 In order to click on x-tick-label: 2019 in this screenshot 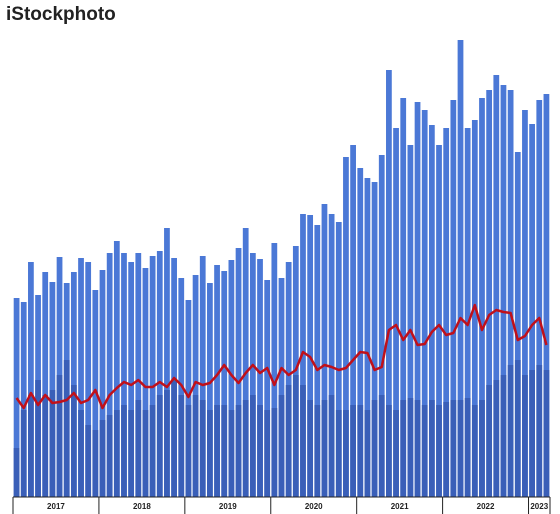, I will do `click(228, 506)`.